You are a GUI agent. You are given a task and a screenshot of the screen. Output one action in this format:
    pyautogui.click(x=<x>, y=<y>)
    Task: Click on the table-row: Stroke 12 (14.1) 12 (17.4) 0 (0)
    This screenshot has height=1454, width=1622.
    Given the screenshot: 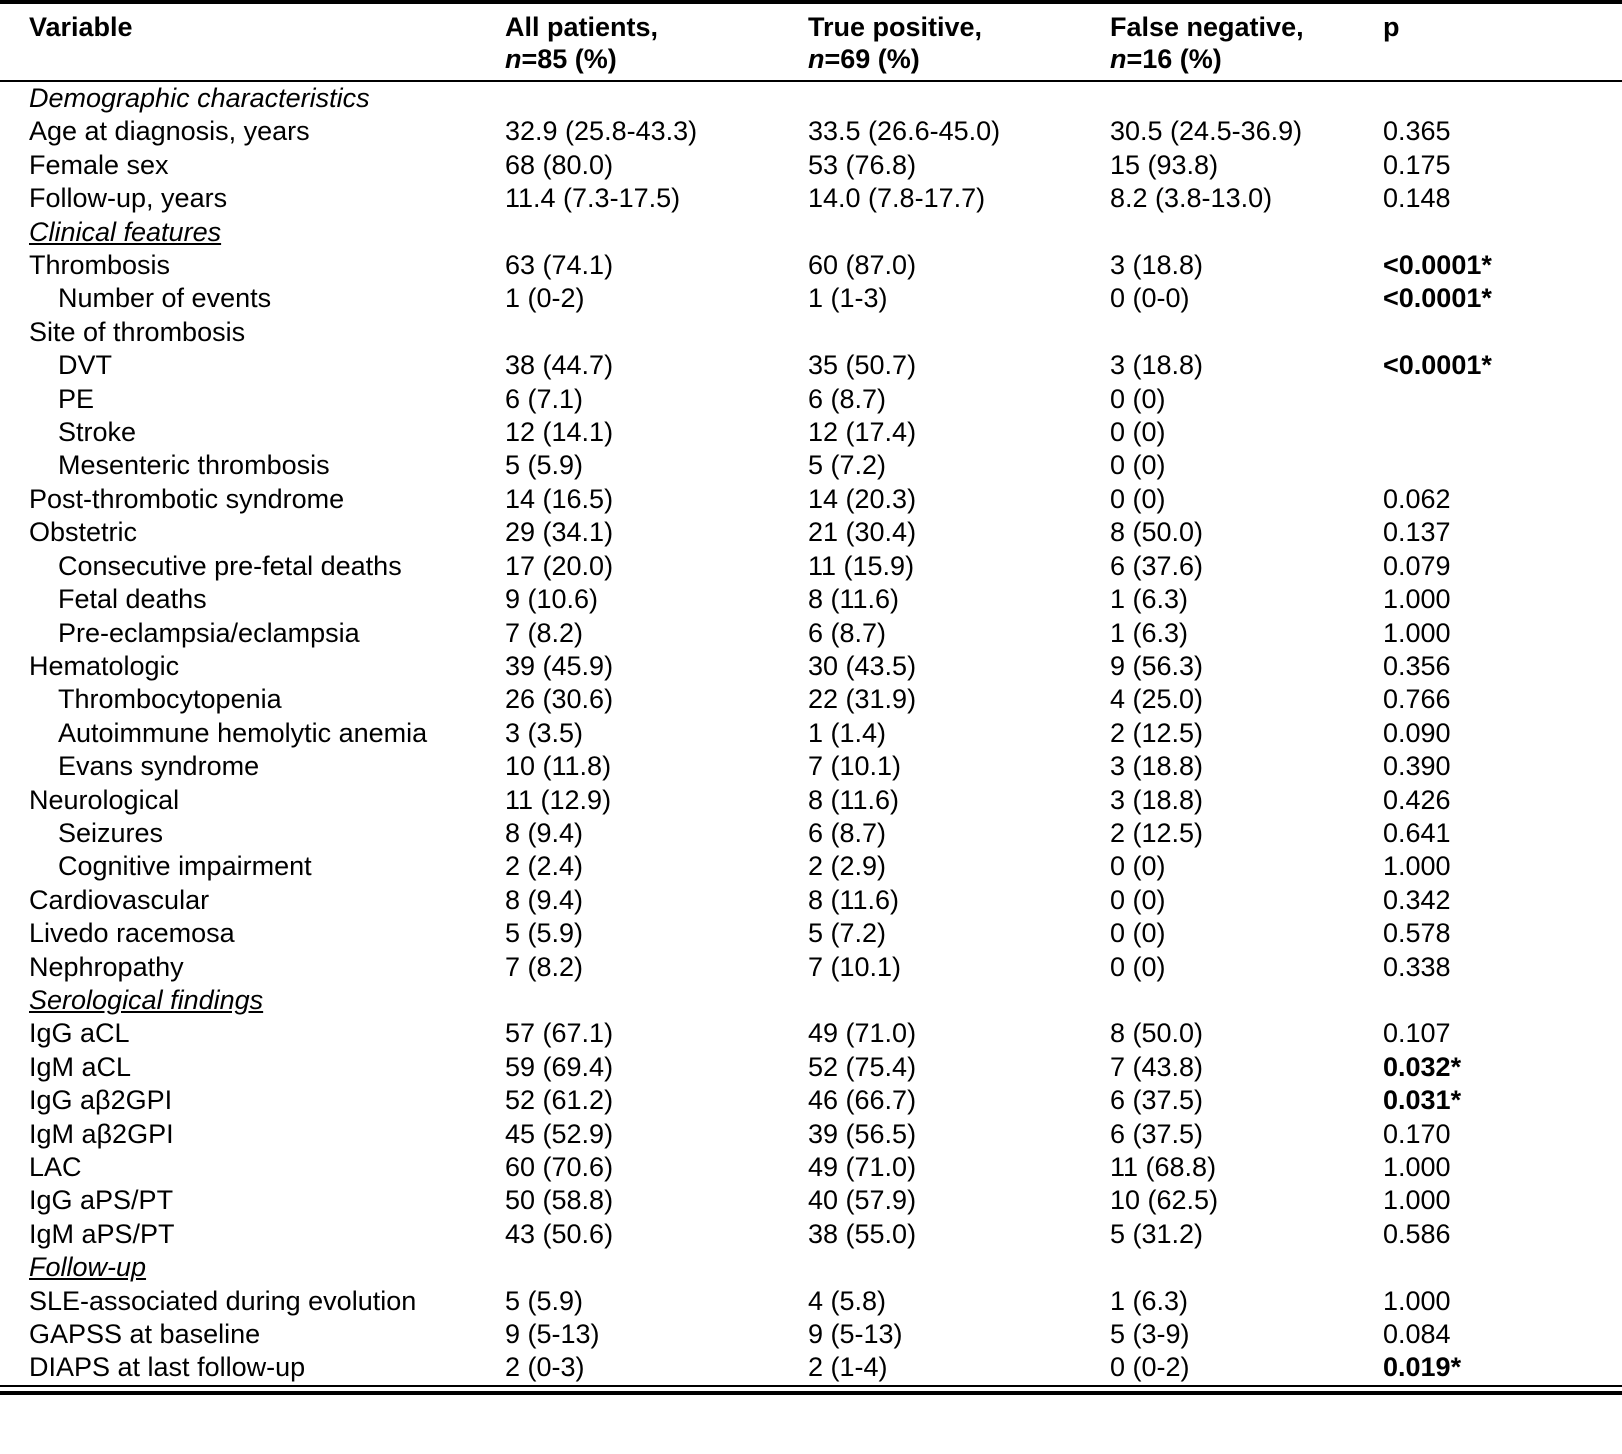 What is the action you would take?
    pyautogui.click(x=811, y=432)
    